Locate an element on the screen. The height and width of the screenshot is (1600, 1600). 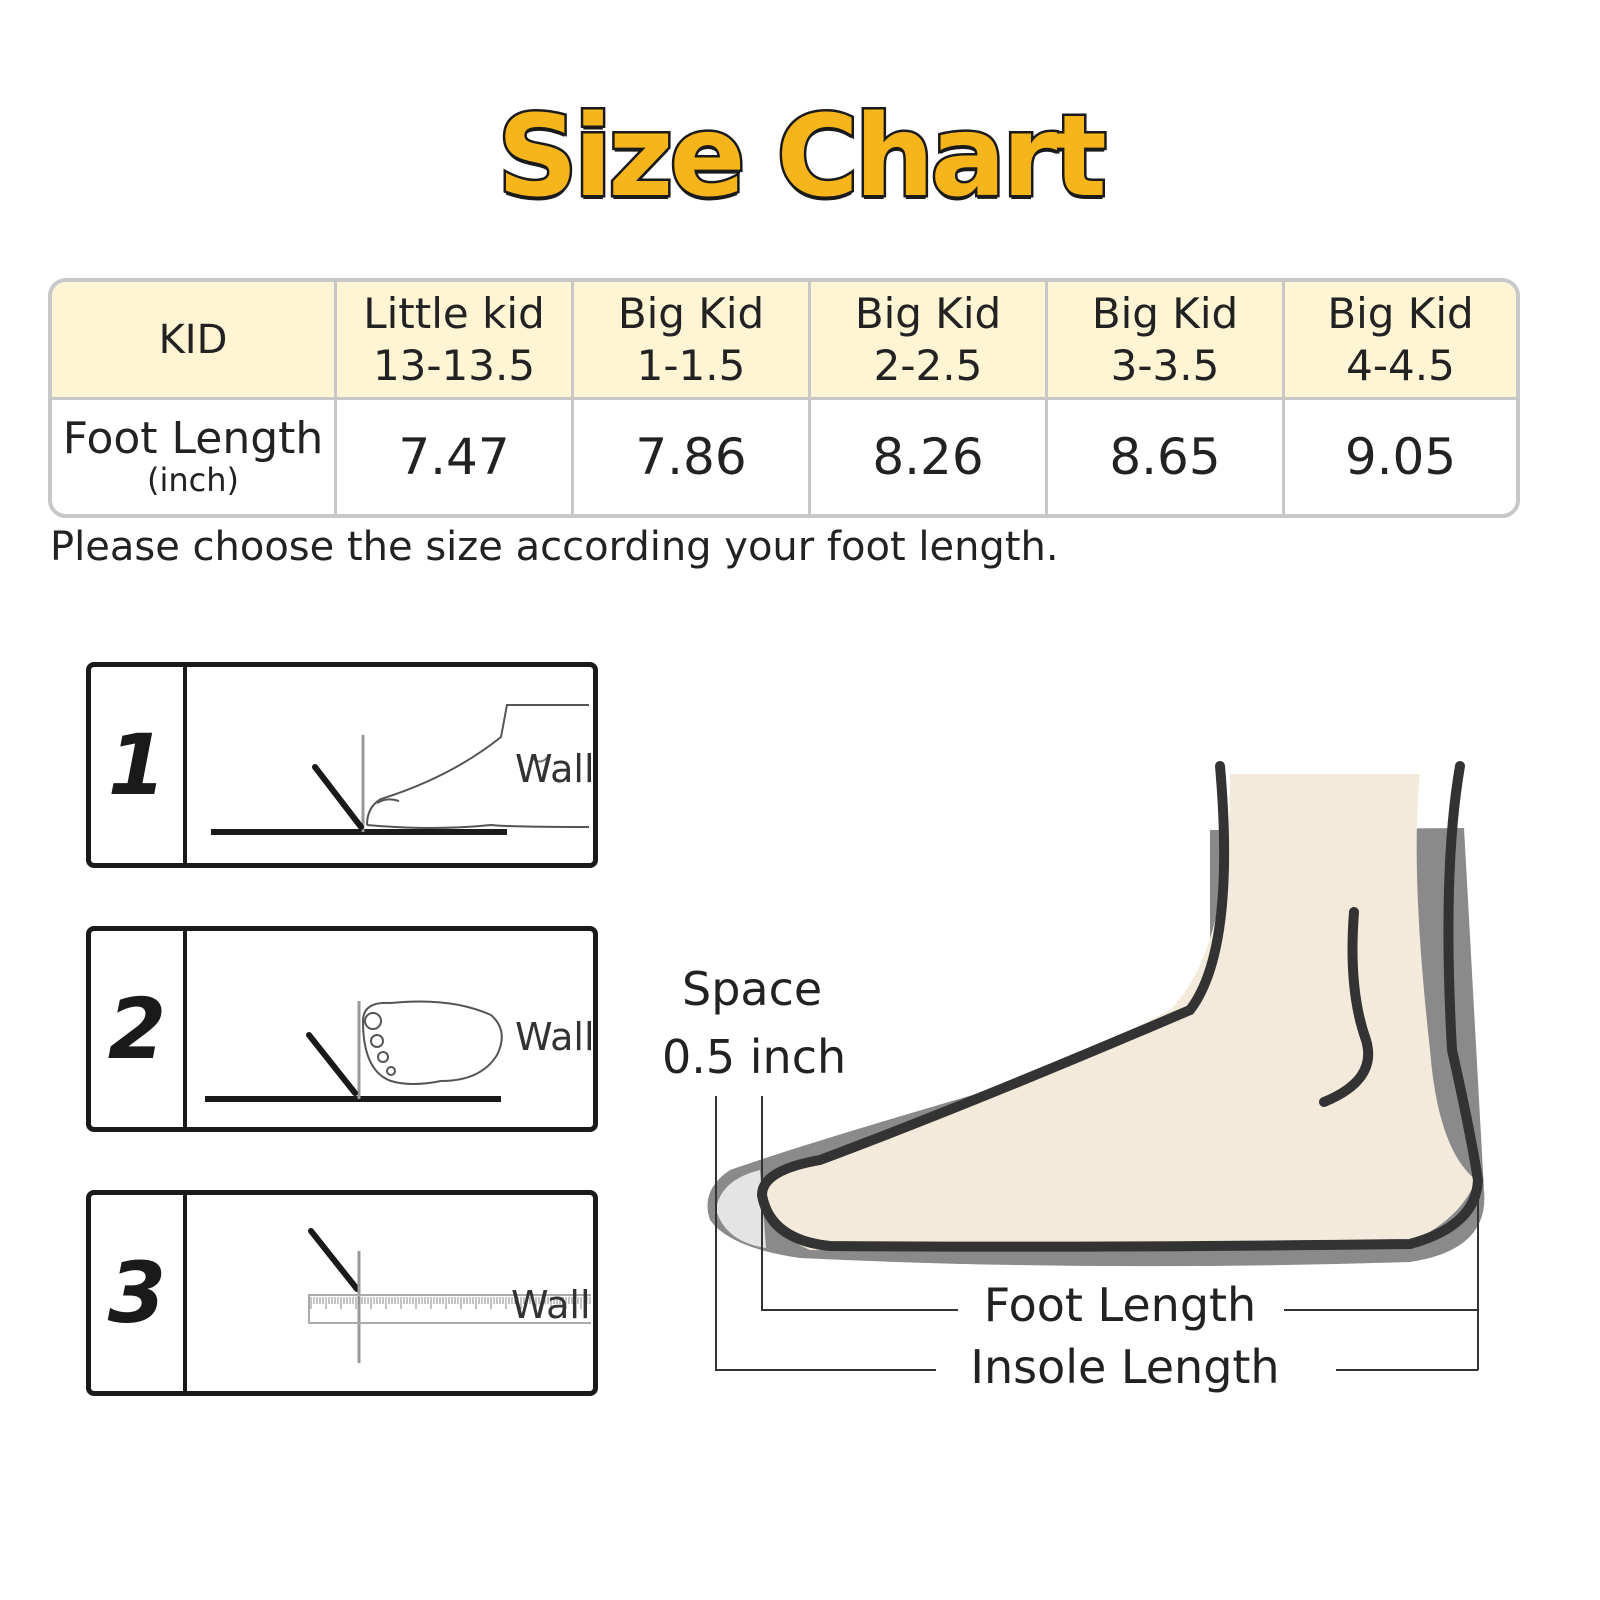
row-label-foot-length: Foot Length (inch) is located at coordinates (194, 457).